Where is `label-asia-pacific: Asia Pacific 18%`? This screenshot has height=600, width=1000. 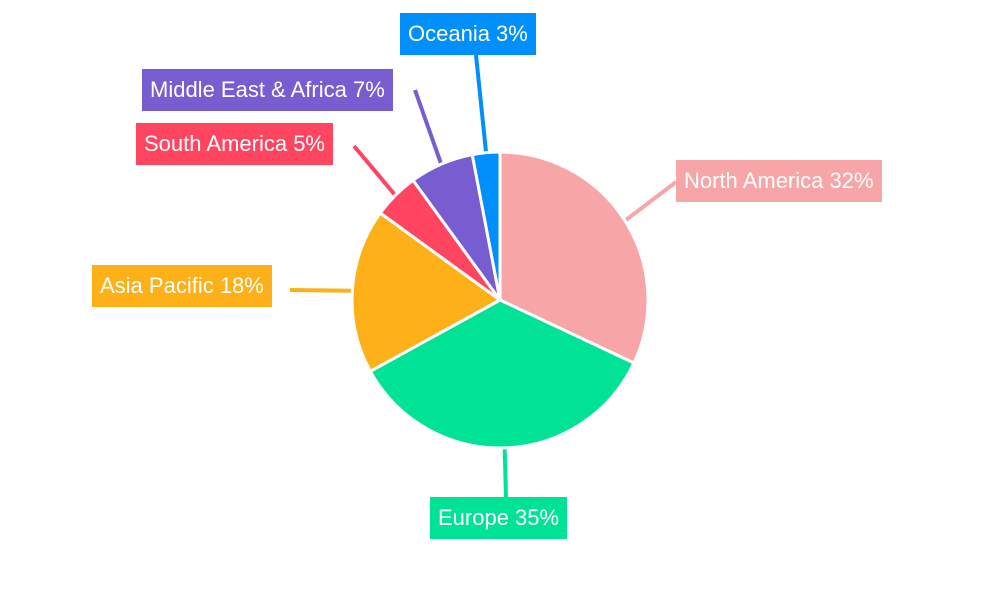
label-asia-pacific: Asia Pacific 18% is located at coordinates (182, 286).